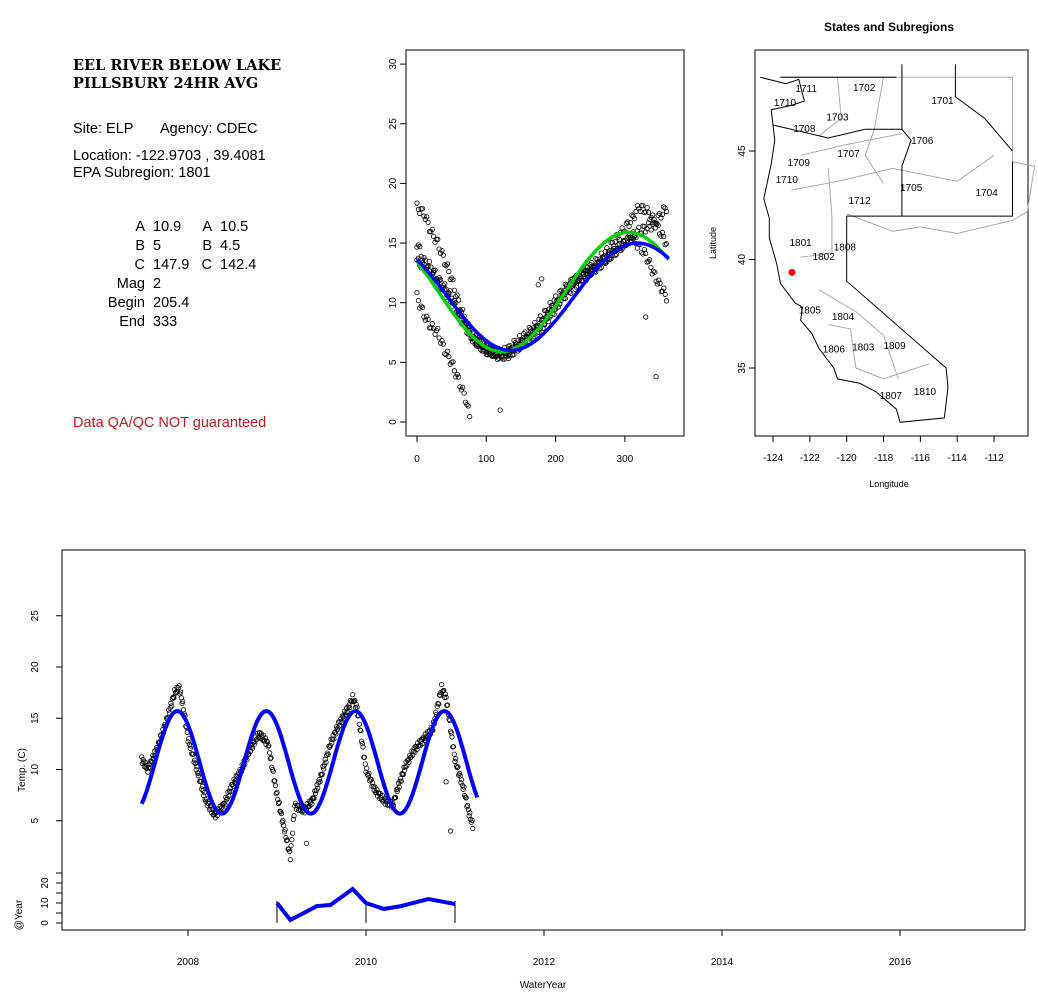 The height and width of the screenshot is (1001, 1038). Describe the element at coordinates (393, 303) in the screenshot. I see `y-tick-label: 10` at that location.